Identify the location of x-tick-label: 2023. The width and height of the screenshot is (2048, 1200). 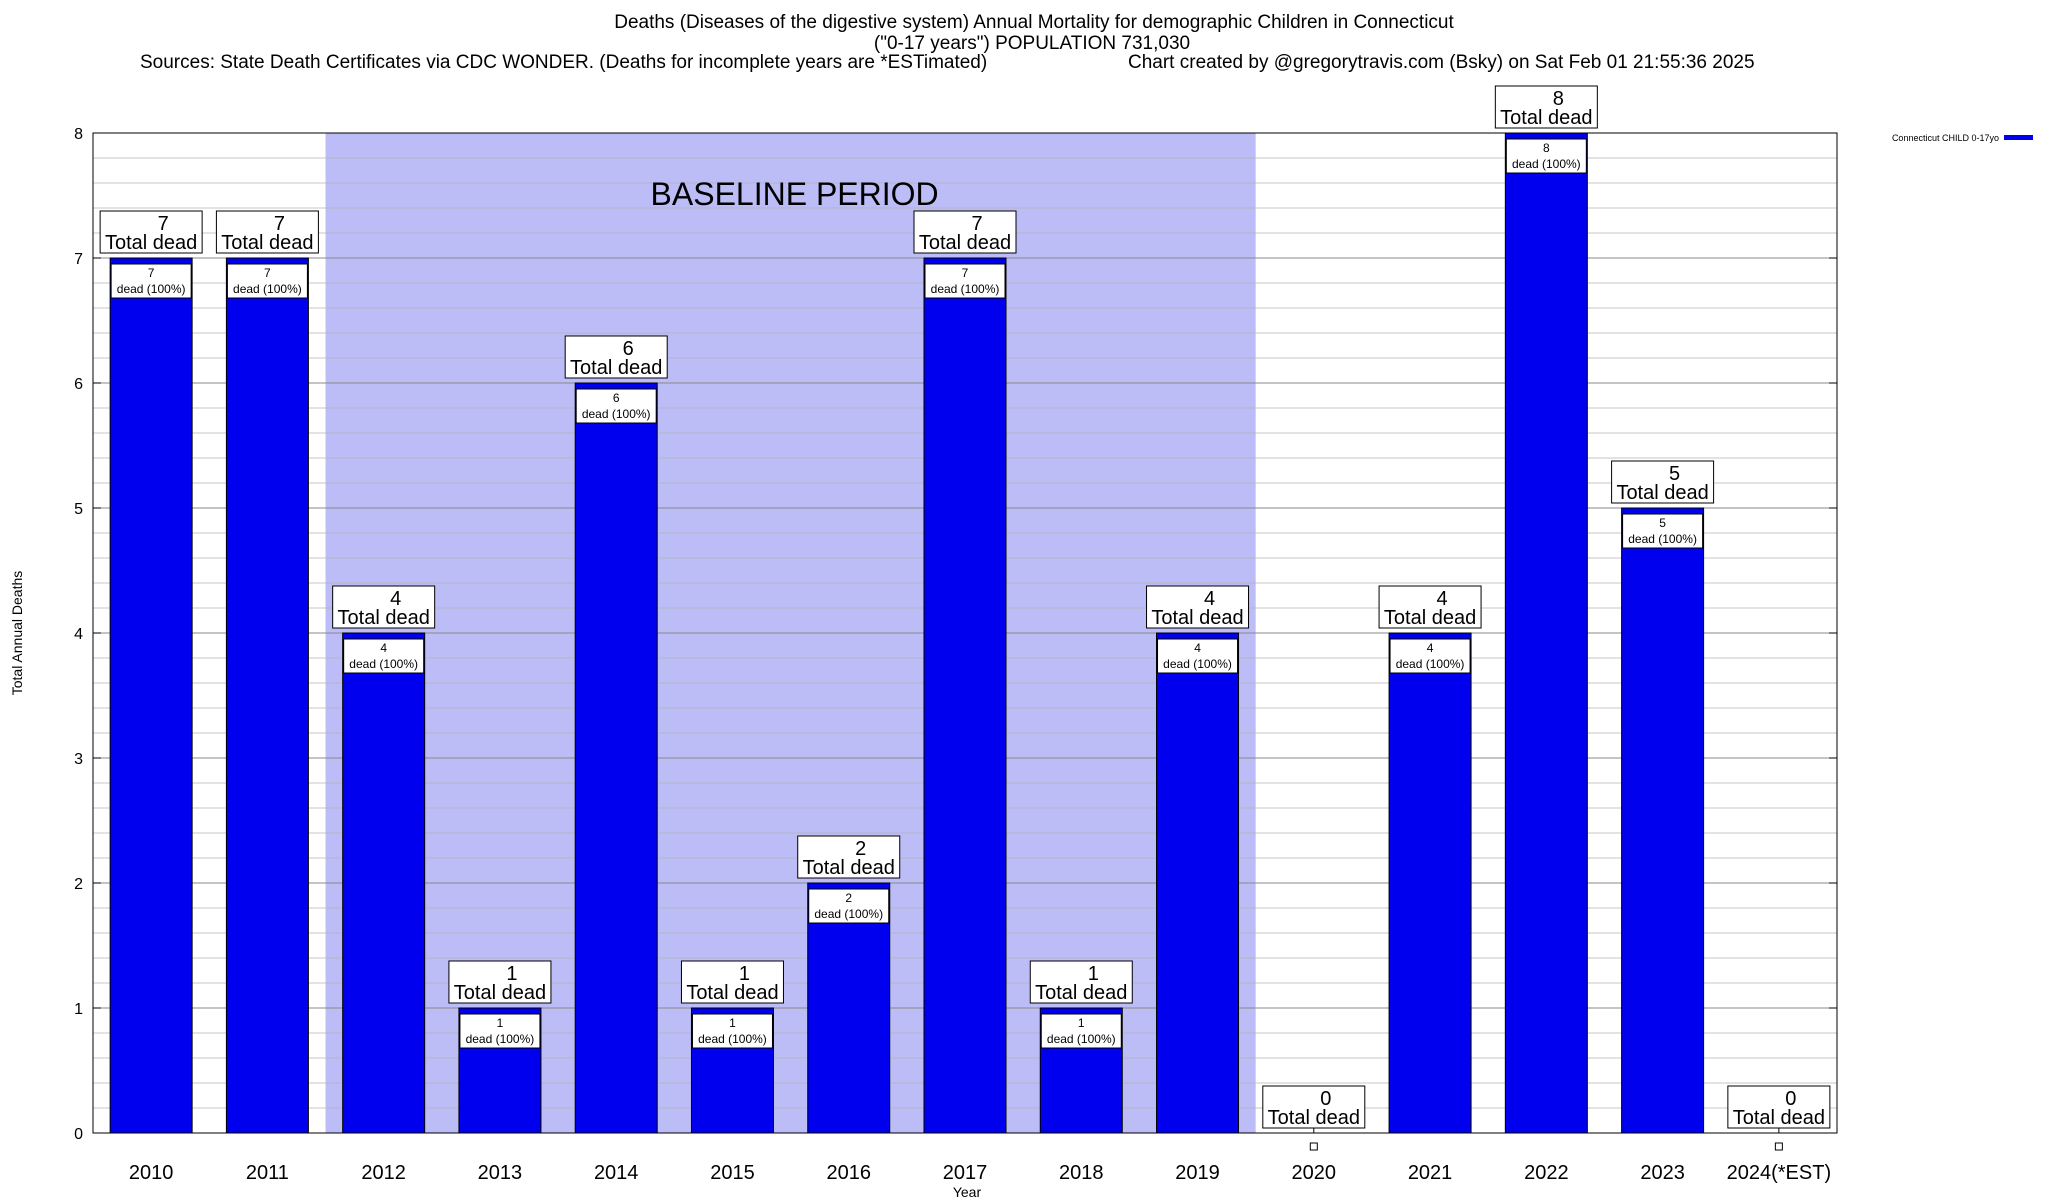
(1662, 1173).